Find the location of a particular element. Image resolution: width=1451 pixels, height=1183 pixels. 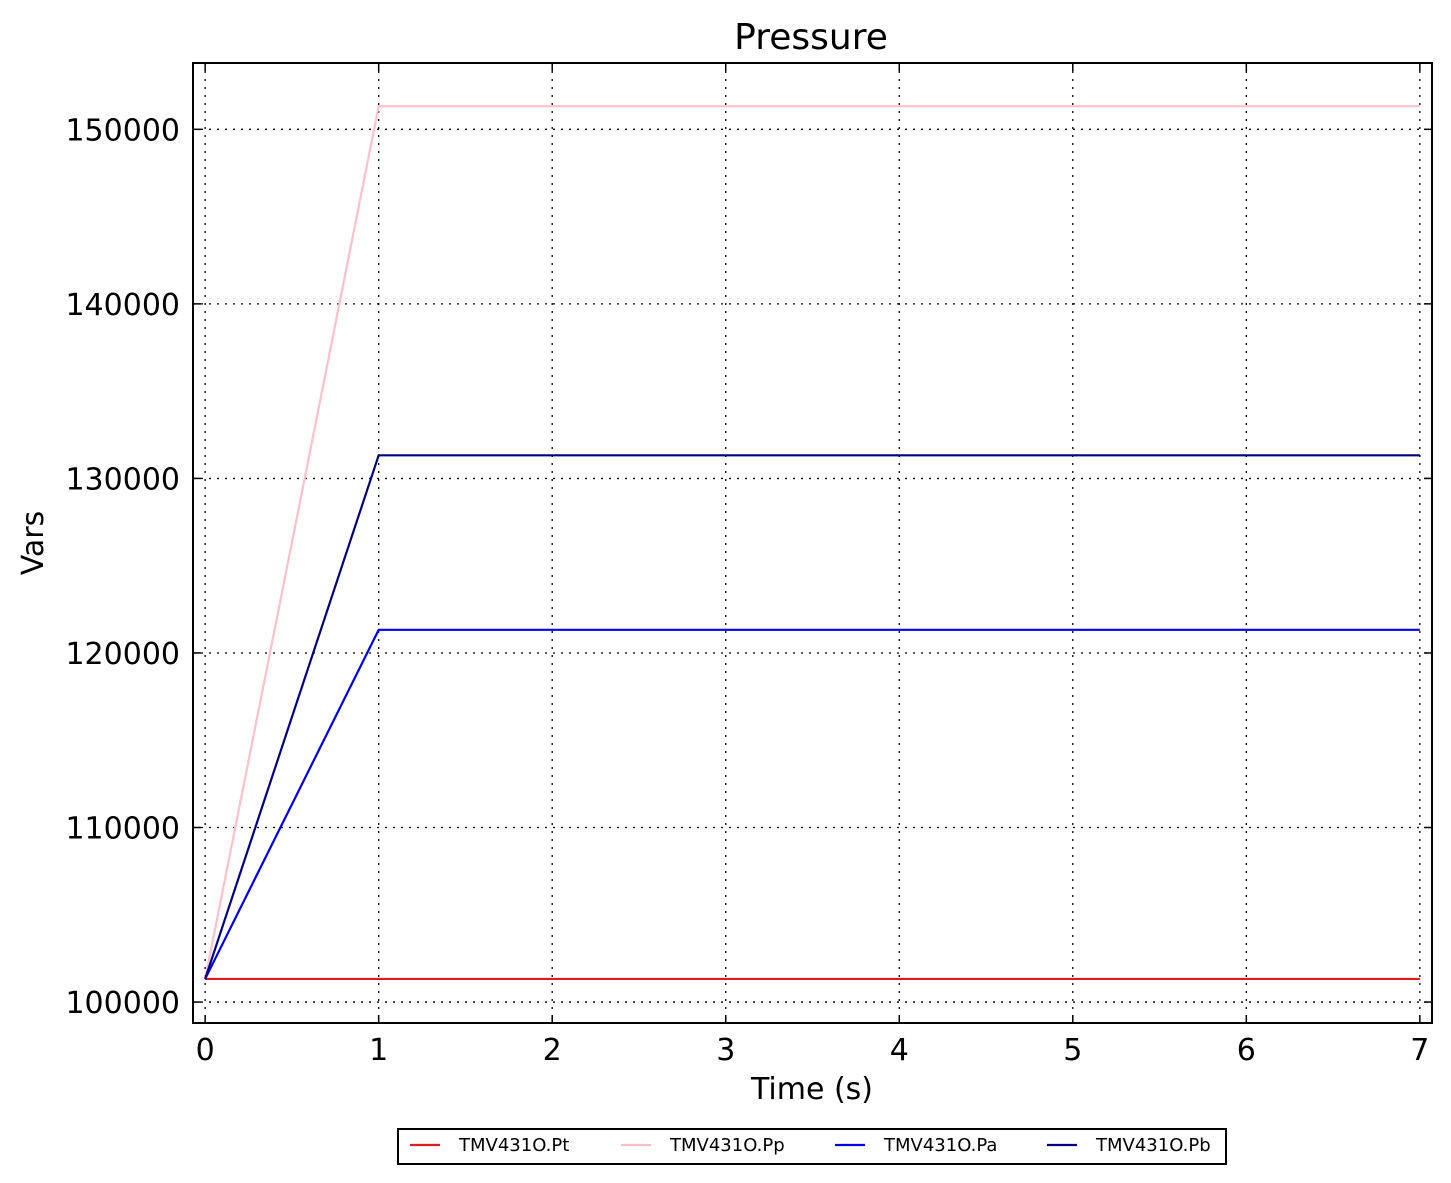

y-tick-label: 110000 is located at coordinates (122, 829).